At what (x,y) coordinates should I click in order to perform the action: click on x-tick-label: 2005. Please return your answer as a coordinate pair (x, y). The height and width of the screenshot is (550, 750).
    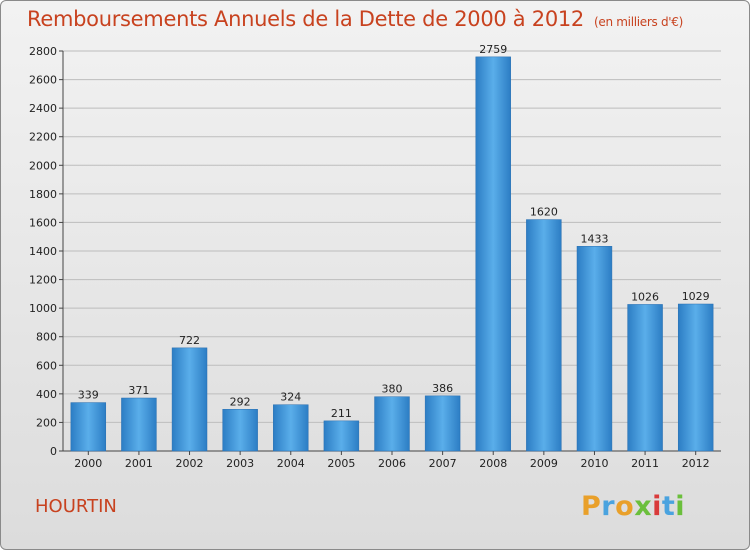
    Looking at the image, I should click on (341, 463).